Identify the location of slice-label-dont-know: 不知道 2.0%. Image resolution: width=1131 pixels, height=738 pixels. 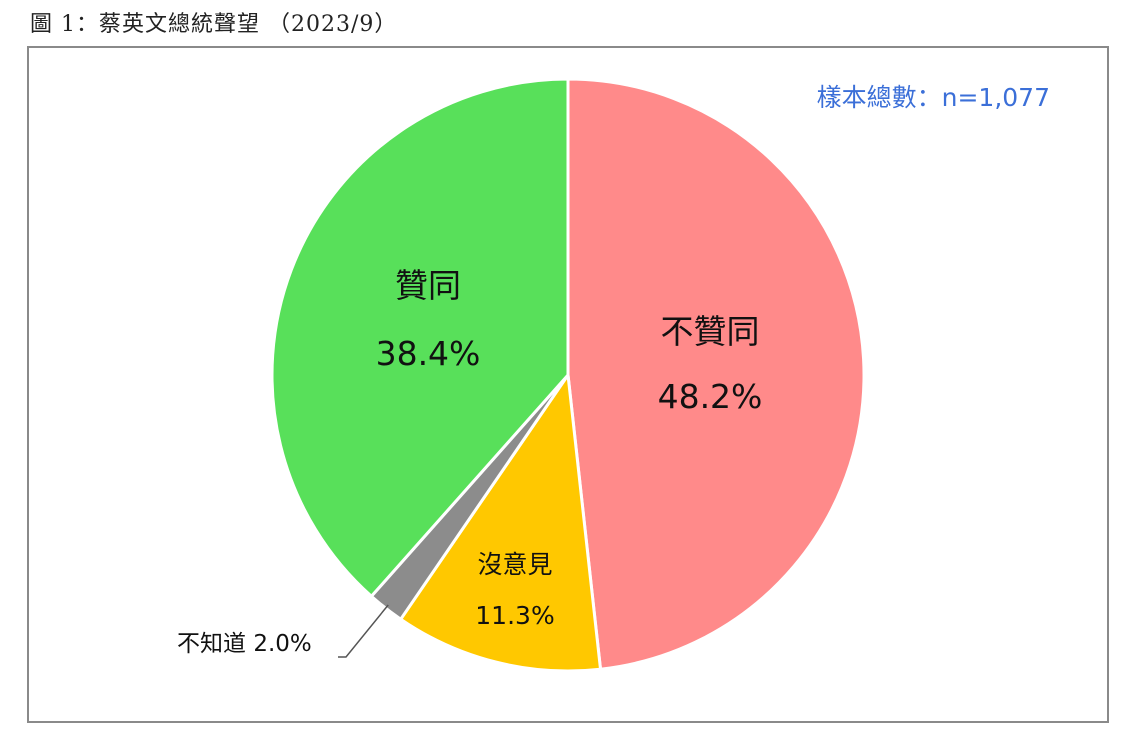
(244, 644).